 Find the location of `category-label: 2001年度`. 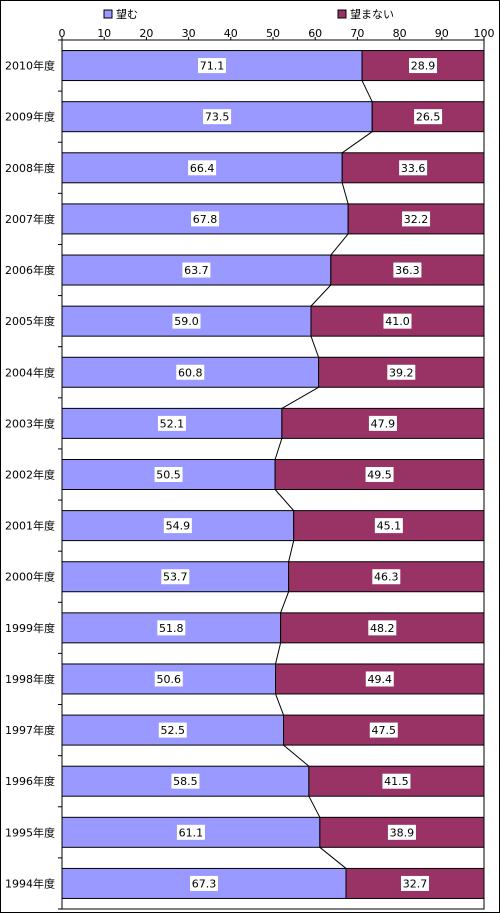

category-label: 2001年度 is located at coordinates (30, 526).